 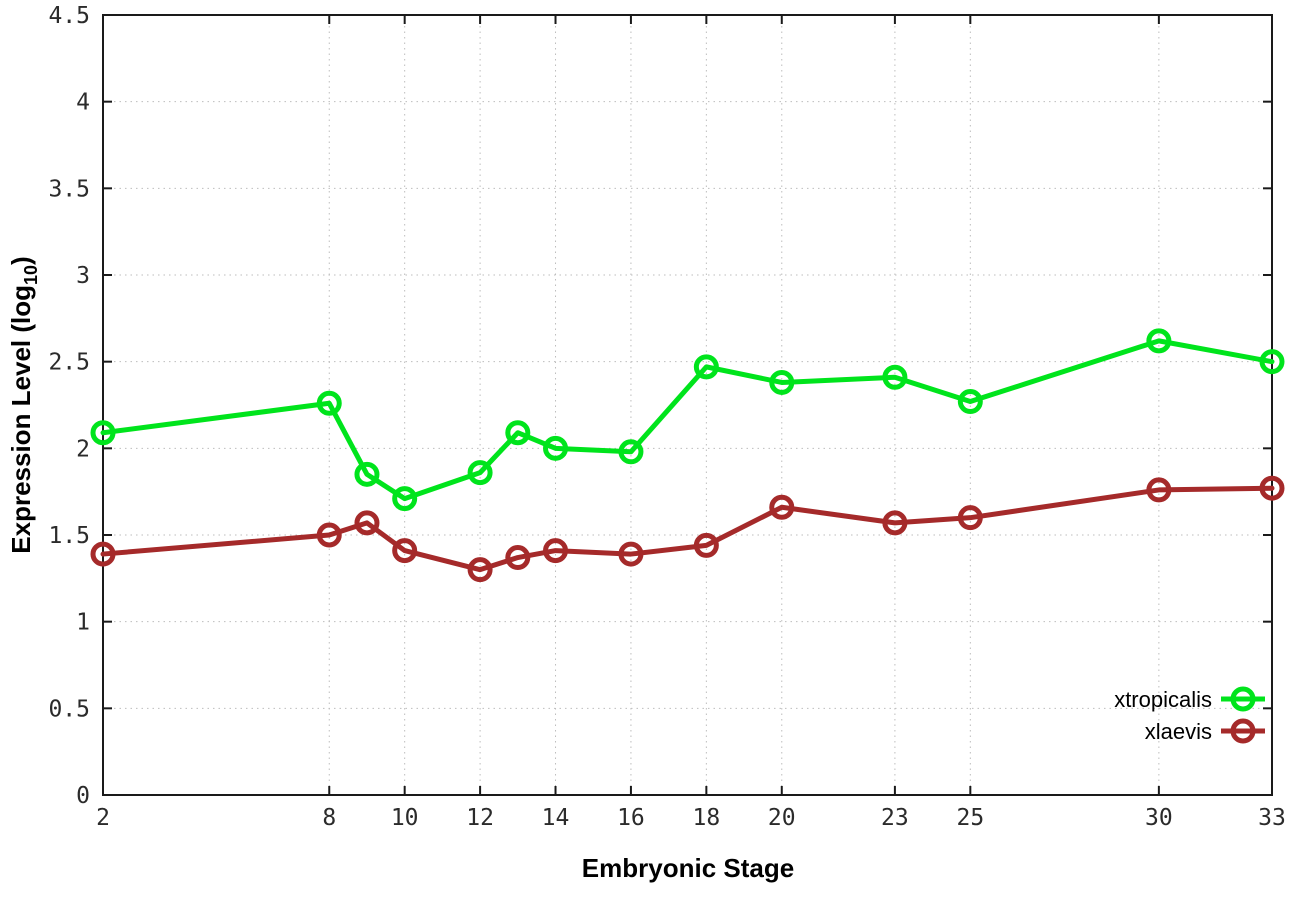 I want to click on y-axis-label-prefix: Expression Level (log, so click(x=21, y=419).